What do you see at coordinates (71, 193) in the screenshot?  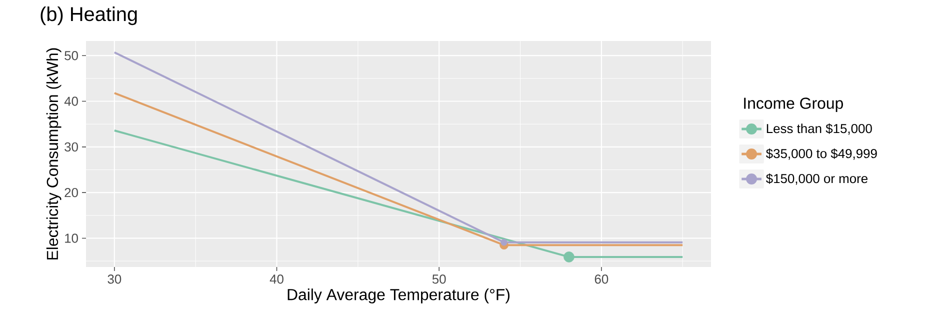 I see `y-tick-label: 20` at bounding box center [71, 193].